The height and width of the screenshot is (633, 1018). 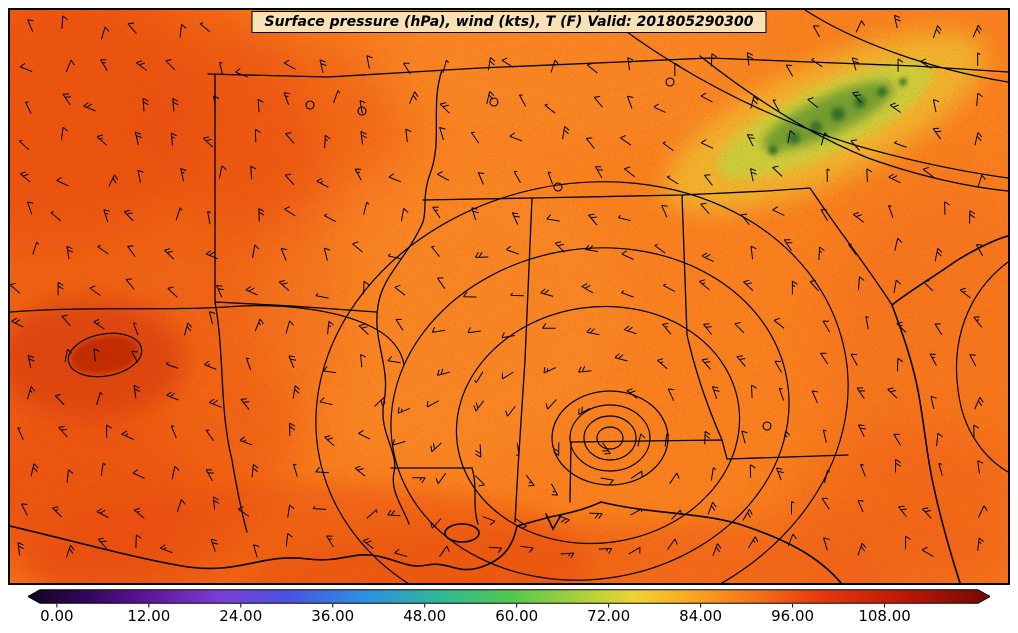 I want to click on colorbar-bar, so click(x=509, y=596).